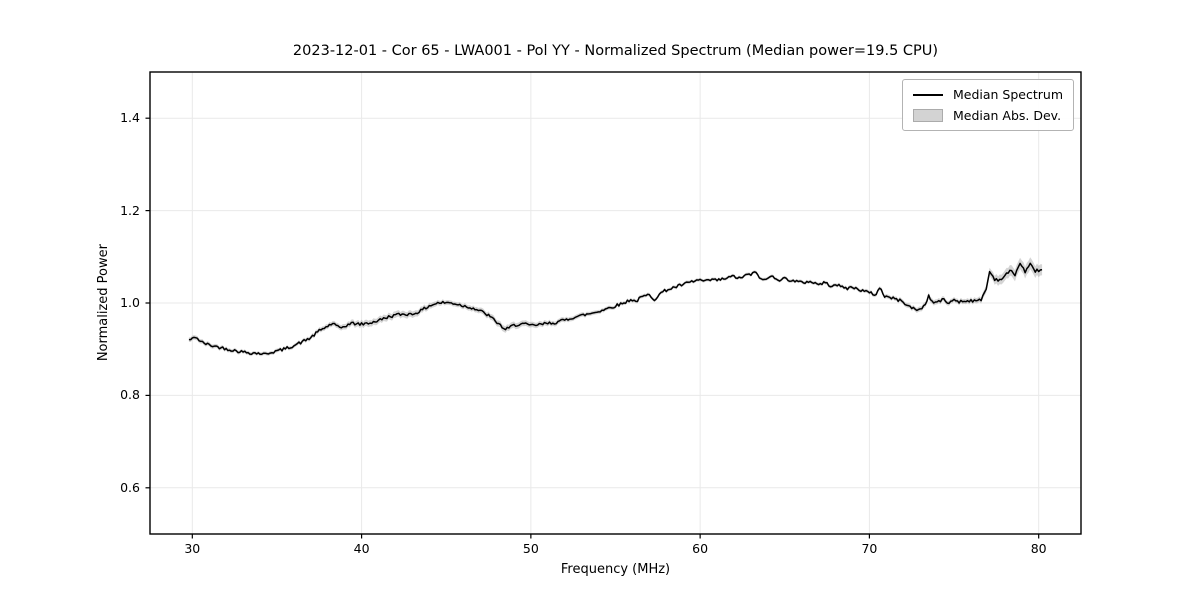 Image resolution: width=1200 pixels, height=600 pixels. Describe the element at coordinates (615, 309) in the screenshot. I see `spectrum-line` at that location.